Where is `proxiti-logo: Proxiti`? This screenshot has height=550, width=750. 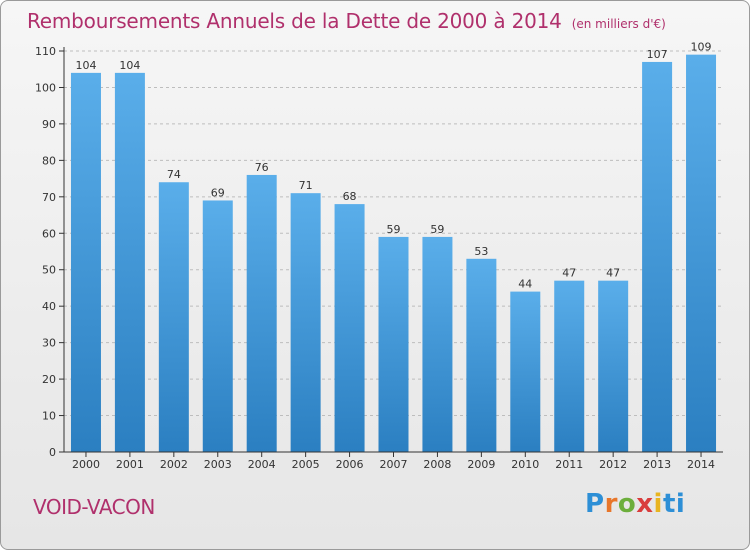 proxiti-logo: Proxiti is located at coordinates (635, 504).